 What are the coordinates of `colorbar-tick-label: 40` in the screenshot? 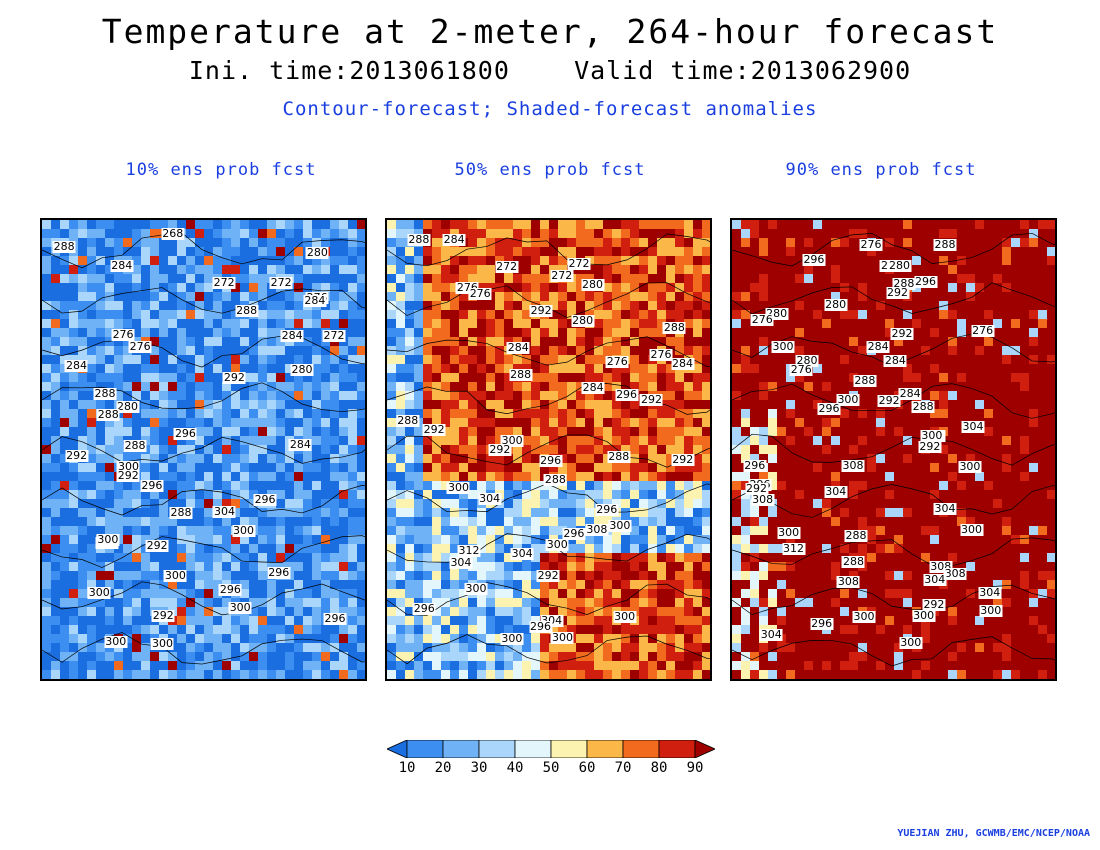 It's located at (515, 768).